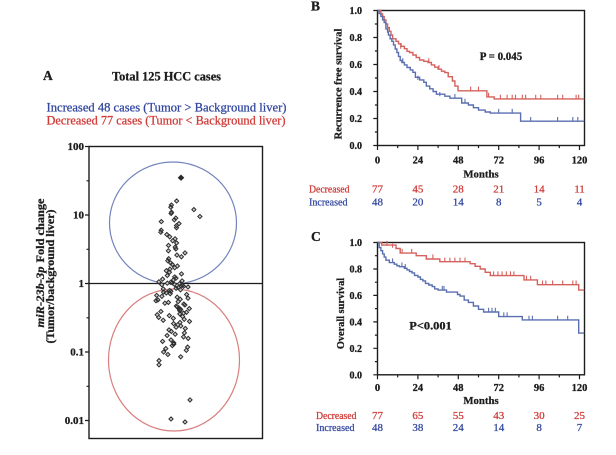 The height and width of the screenshot is (455, 616). What do you see at coordinates (459, 416) in the screenshot?
I see `svg-text: 55` at bounding box center [459, 416].